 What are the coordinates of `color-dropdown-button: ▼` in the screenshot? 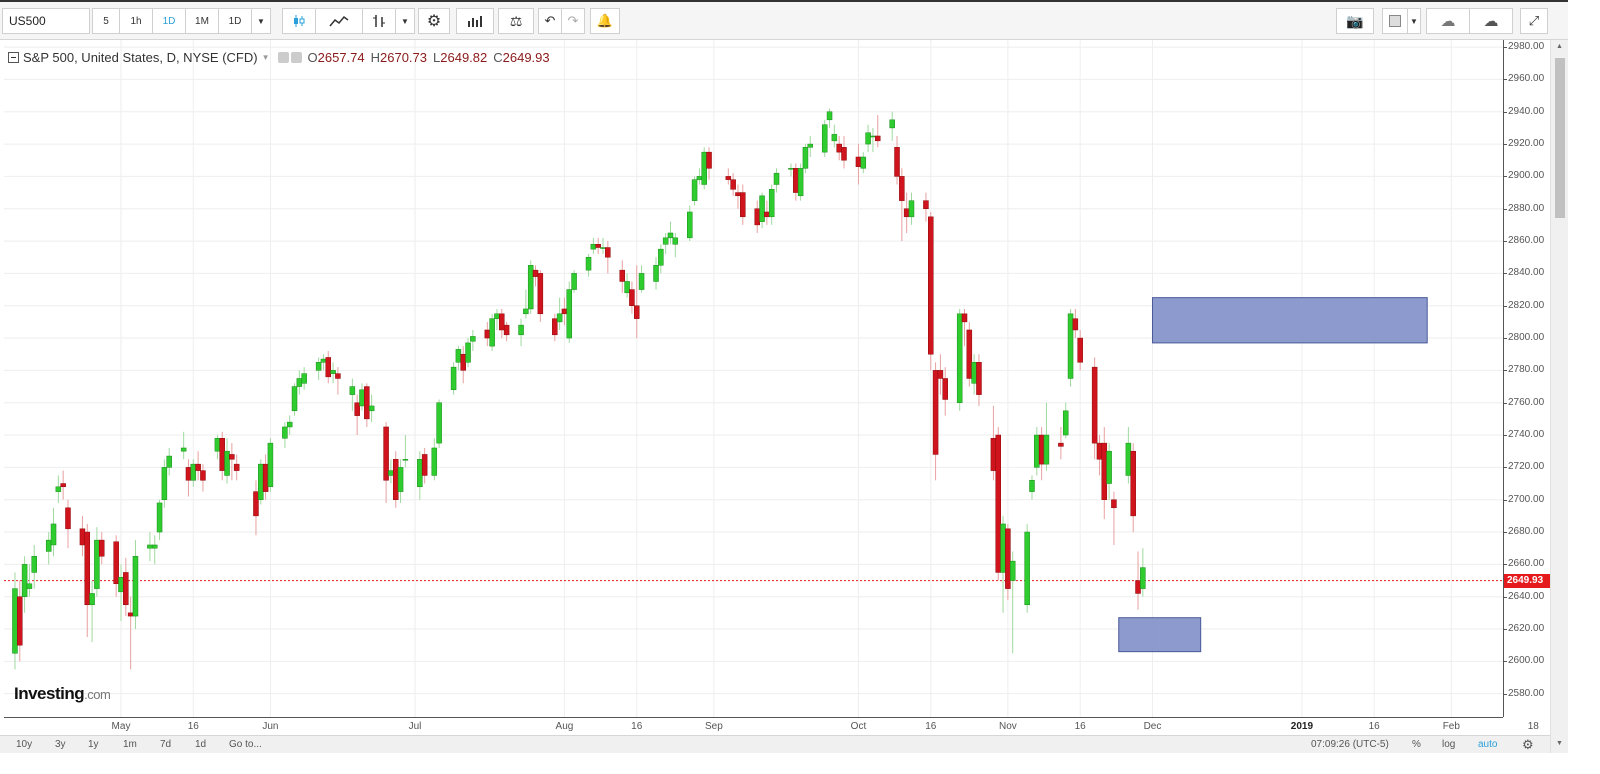 It's located at (1414, 21).